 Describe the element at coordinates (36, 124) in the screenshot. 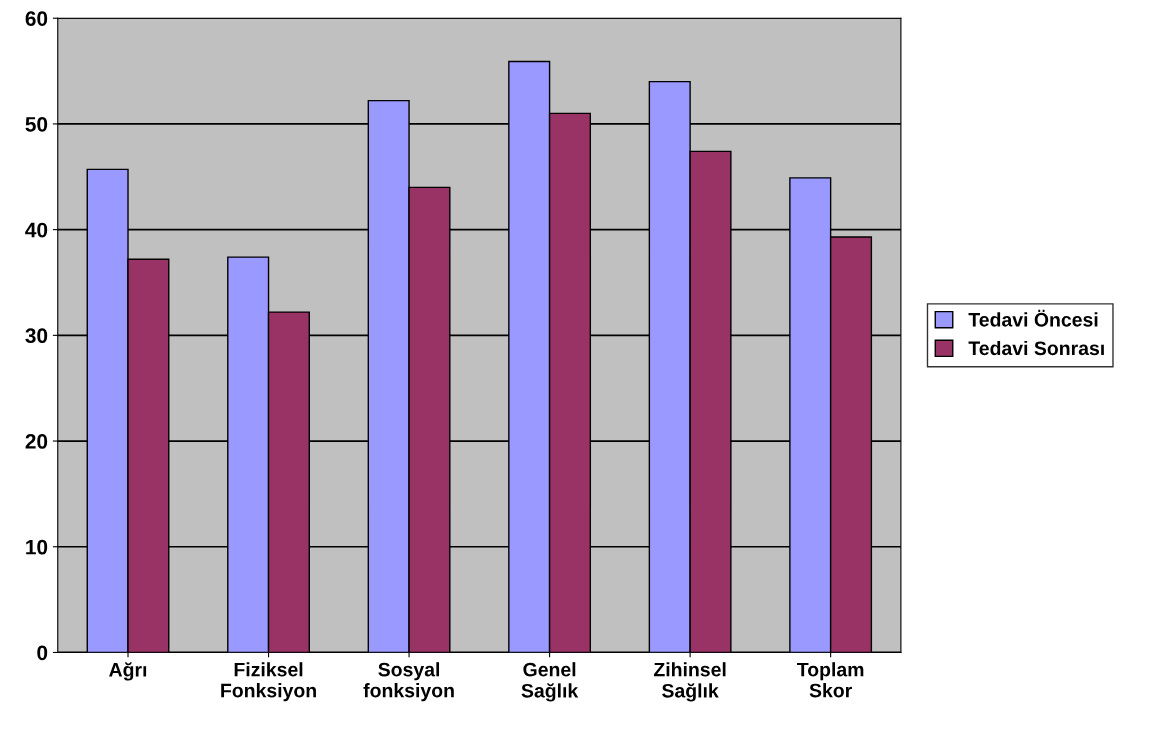

I see `y-tick-label: 50` at that location.